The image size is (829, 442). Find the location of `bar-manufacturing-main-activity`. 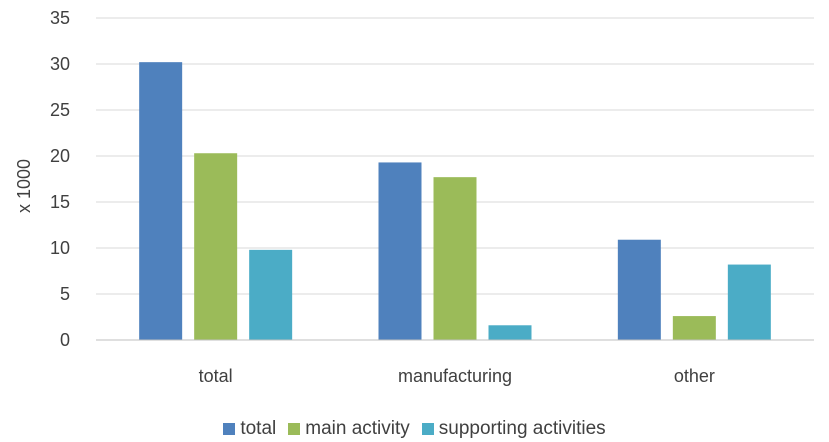

bar-manufacturing-main-activity is located at coordinates (455, 258).